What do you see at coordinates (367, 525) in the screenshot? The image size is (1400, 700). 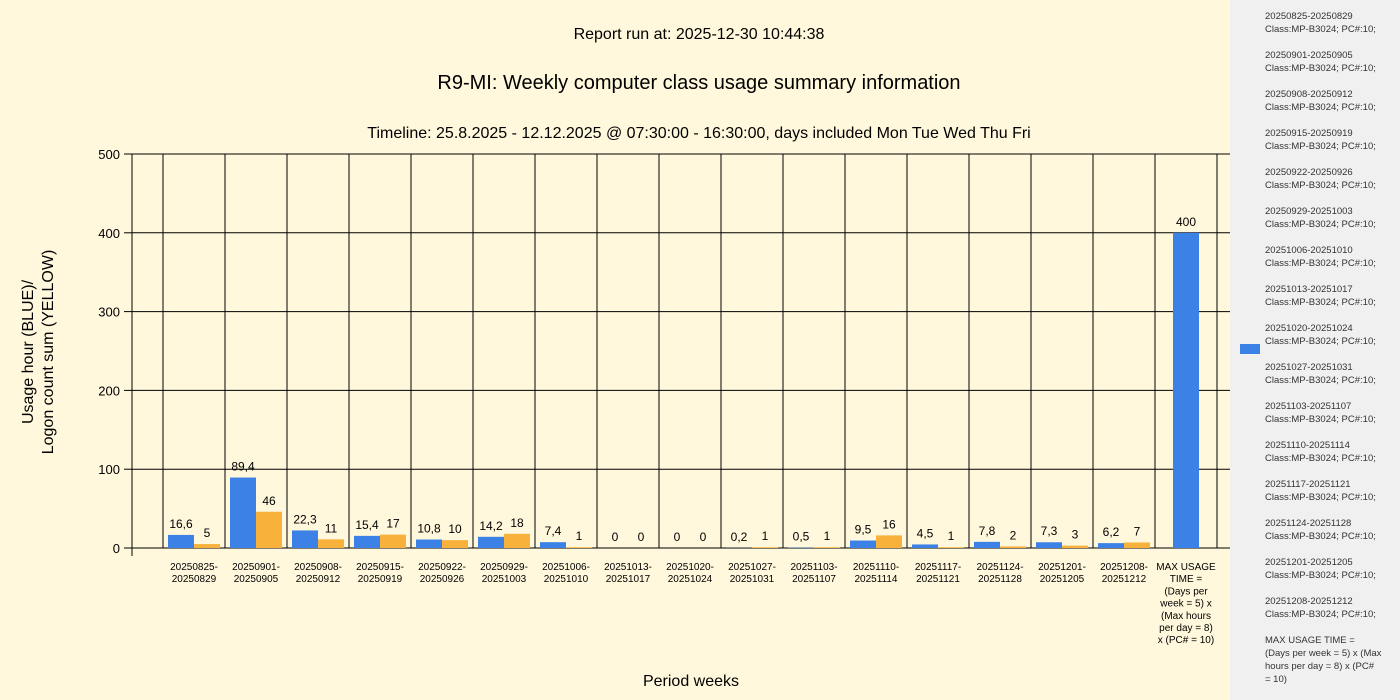 I see `data-label-usage: 15,4` at bounding box center [367, 525].